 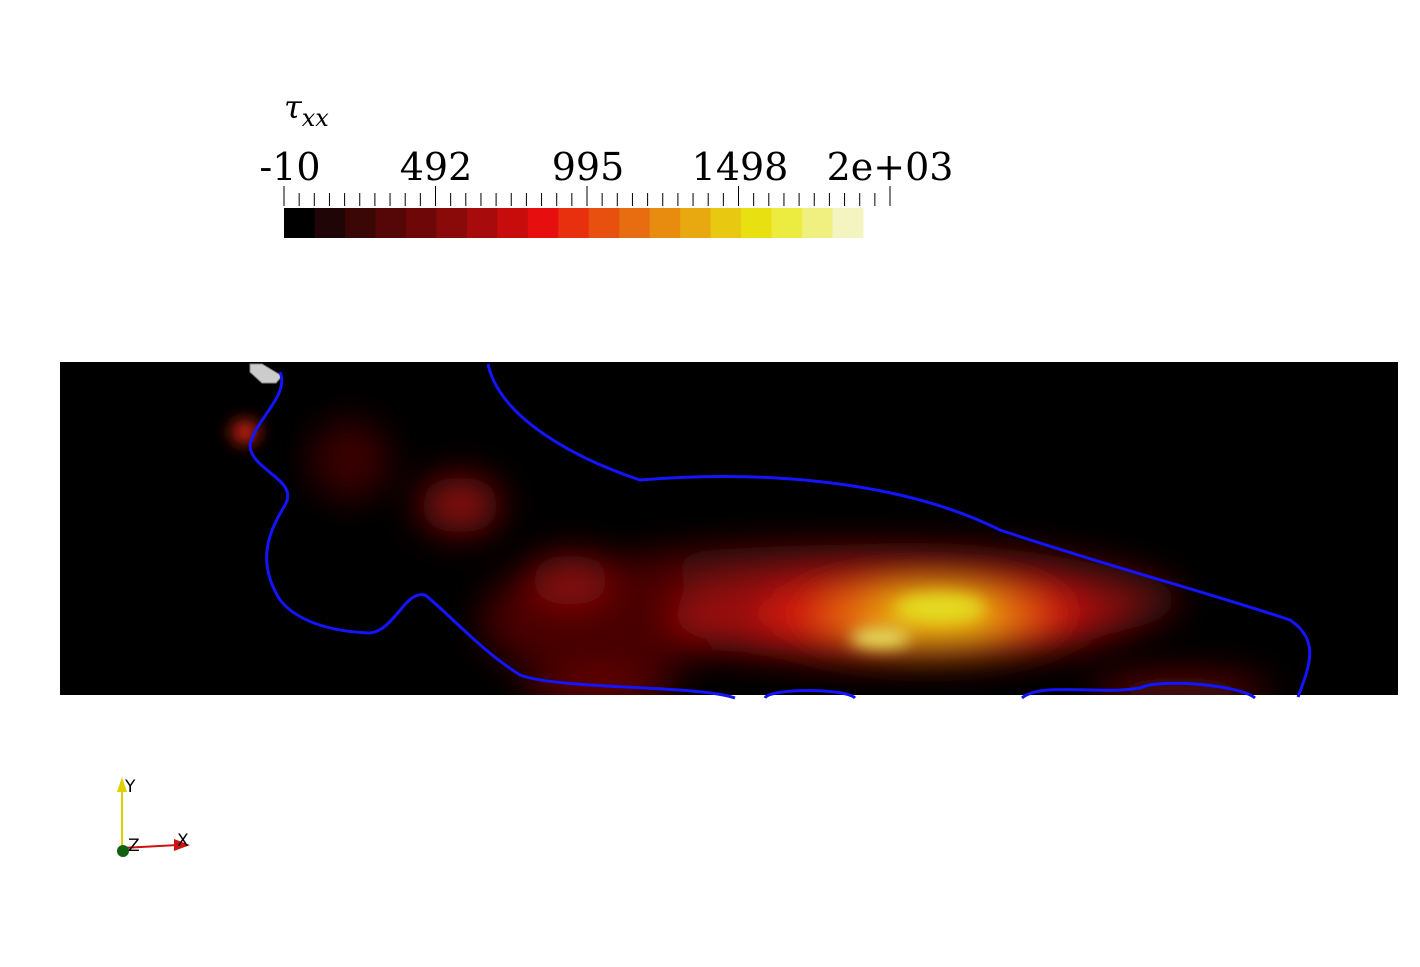 I want to click on colorbar-label: 1498, so click(x=740, y=167).